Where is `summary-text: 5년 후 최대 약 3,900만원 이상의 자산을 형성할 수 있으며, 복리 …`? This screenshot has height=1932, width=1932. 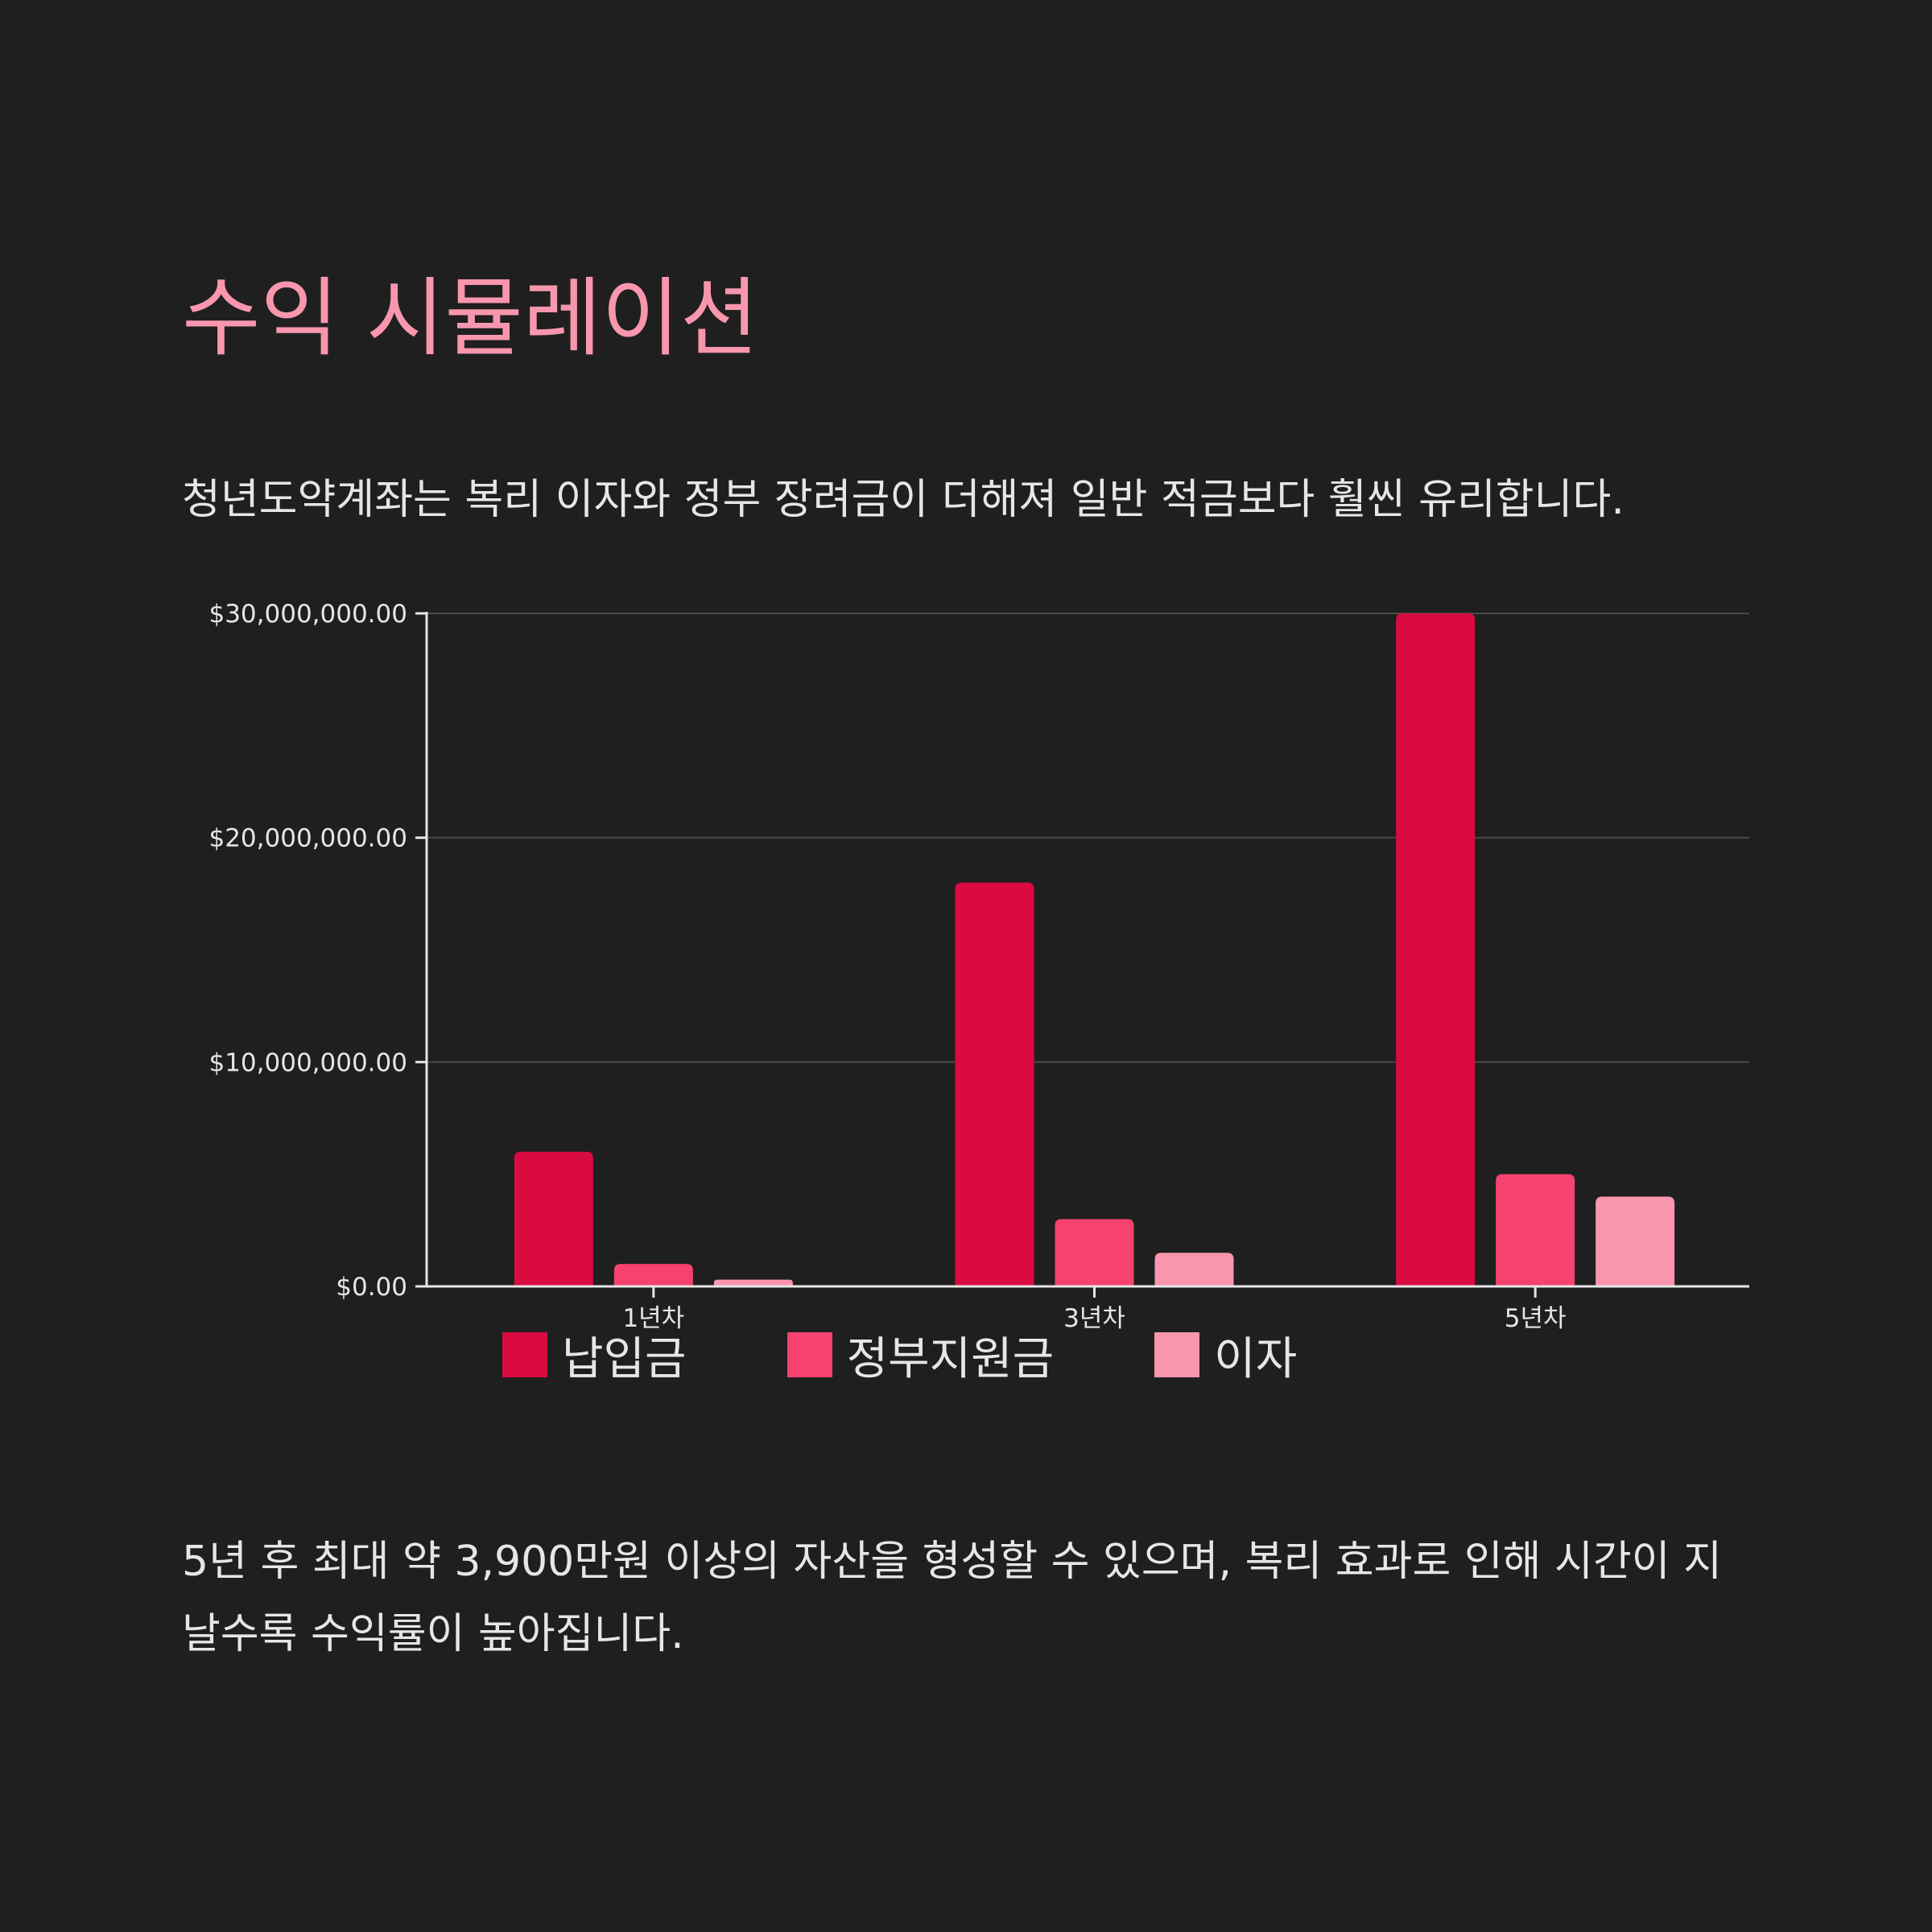
summary-text: 5년 후 최대 약 3,900만원 이상의 자산을 형성할 수 있으며, 복리 … is located at coordinates (952, 1598).